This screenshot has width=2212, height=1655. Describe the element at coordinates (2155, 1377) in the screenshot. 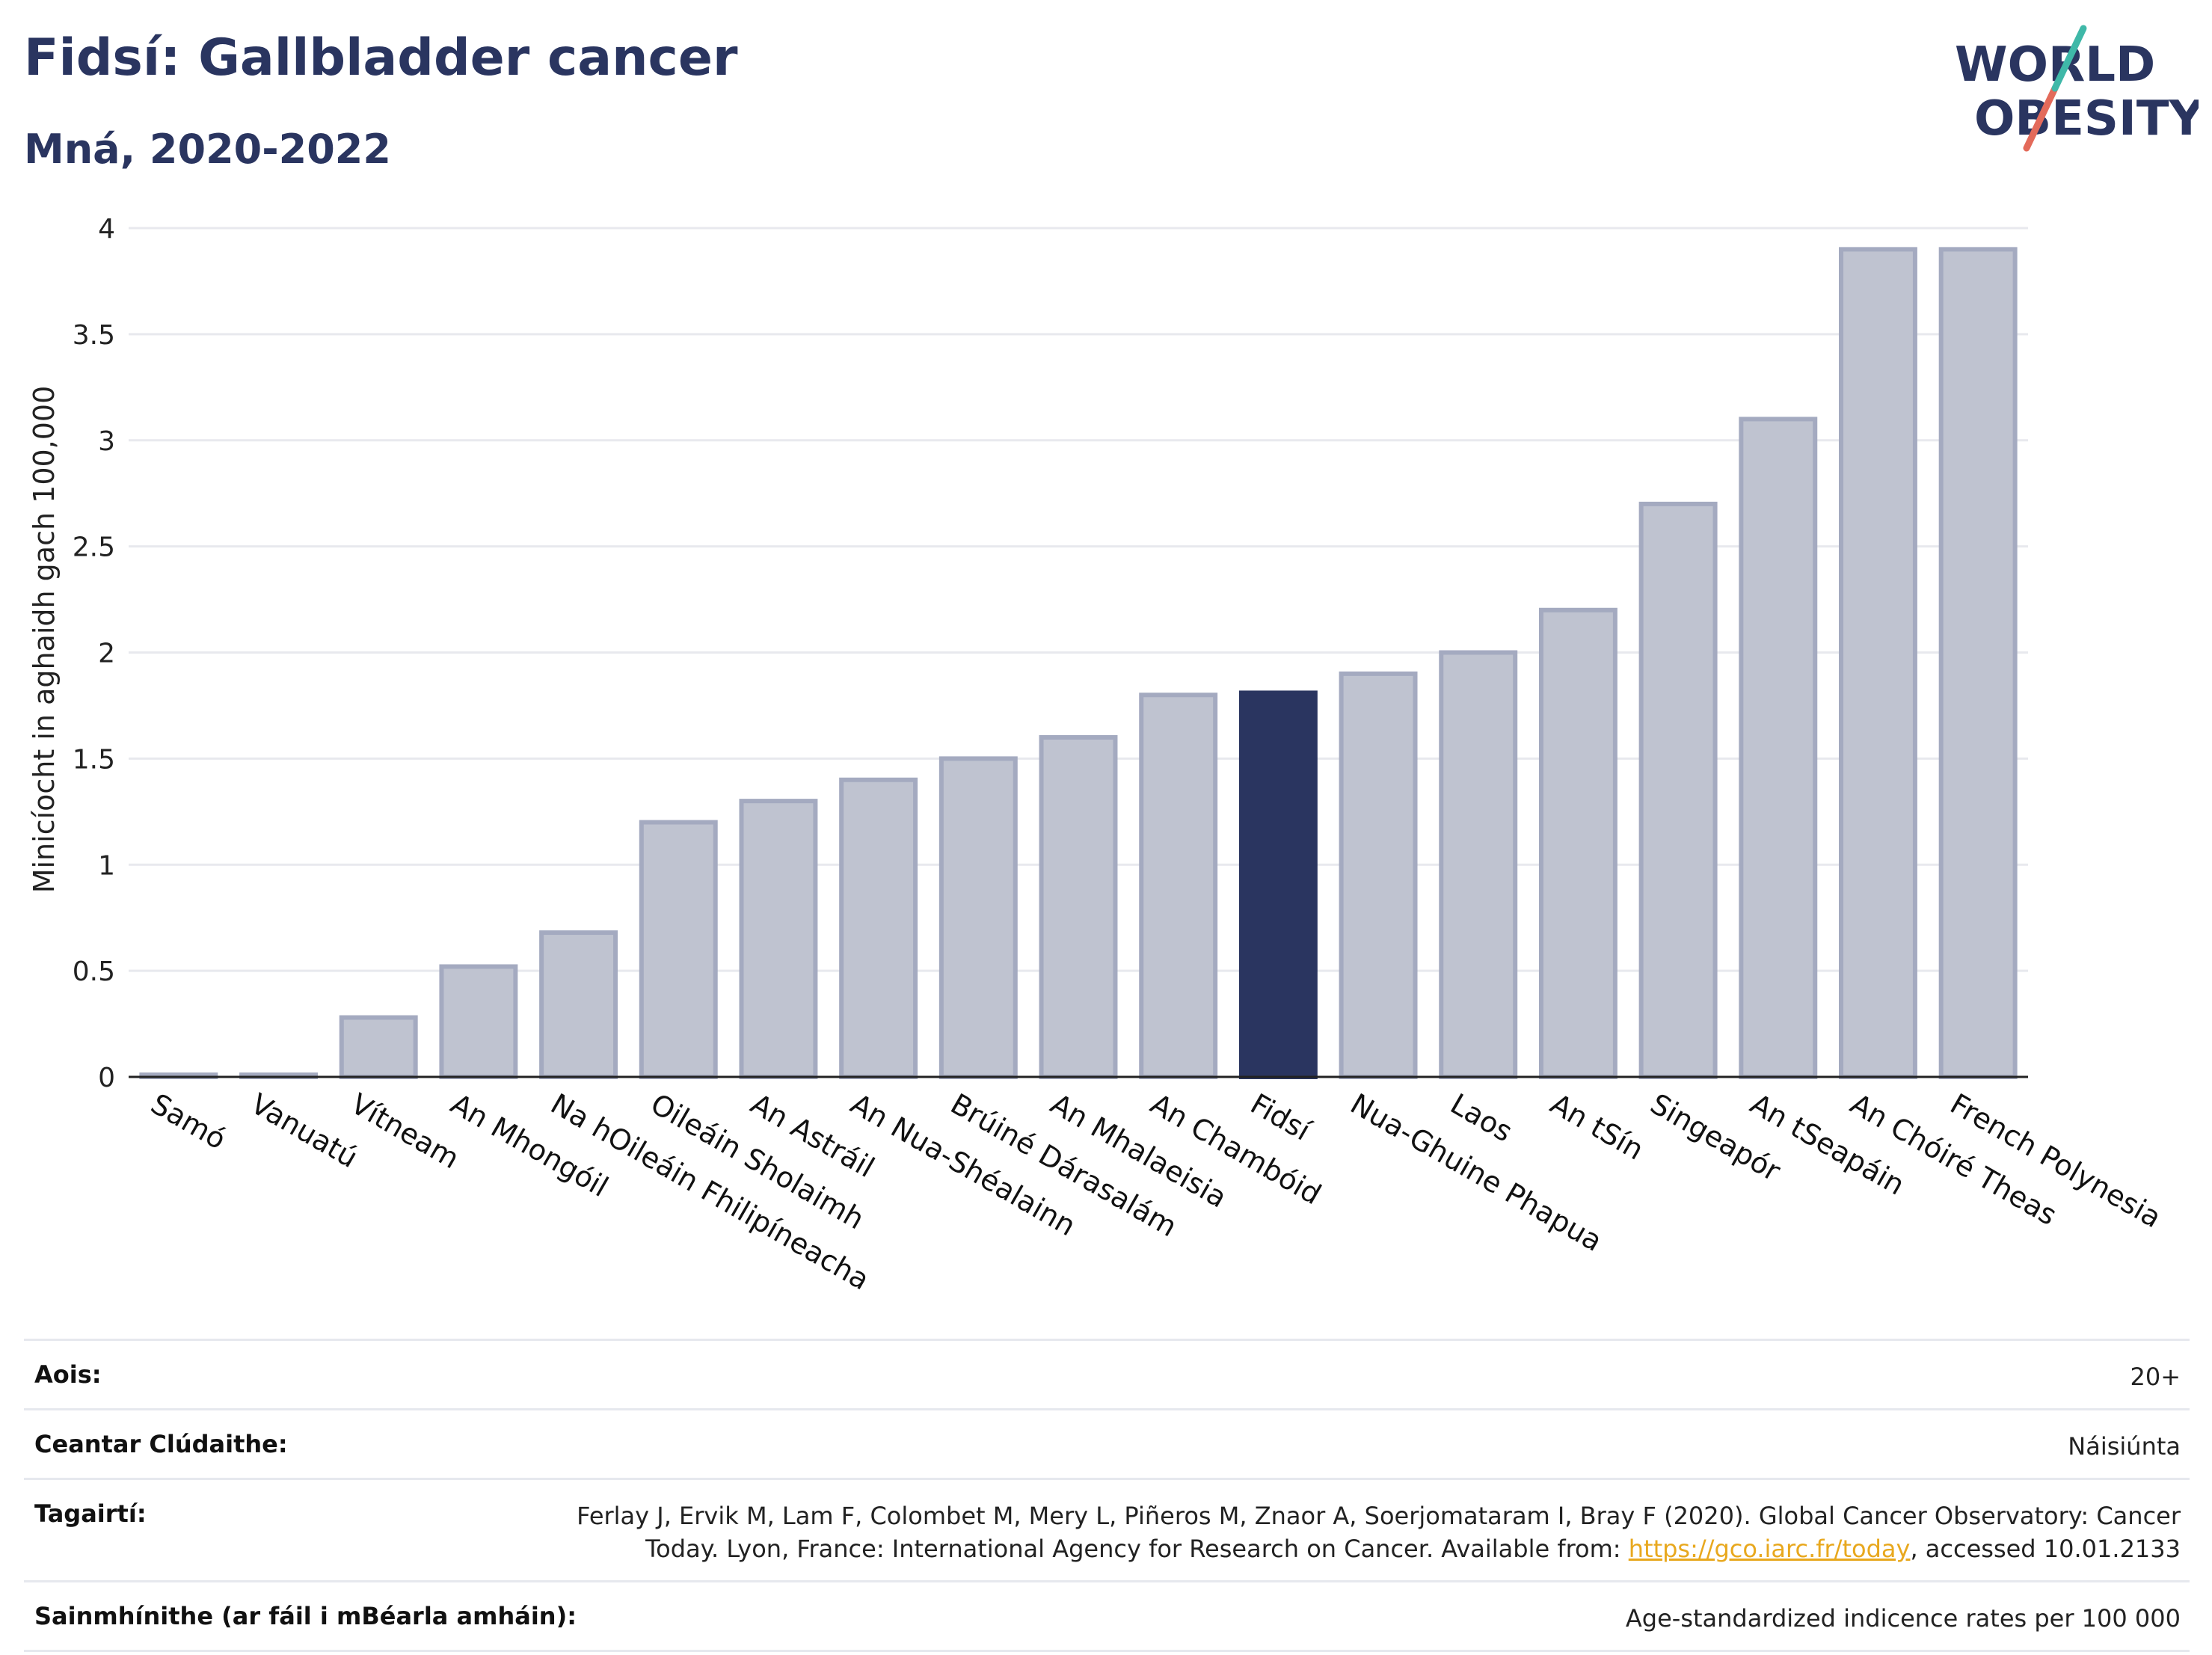

I see `footer-value: 20+` at that location.